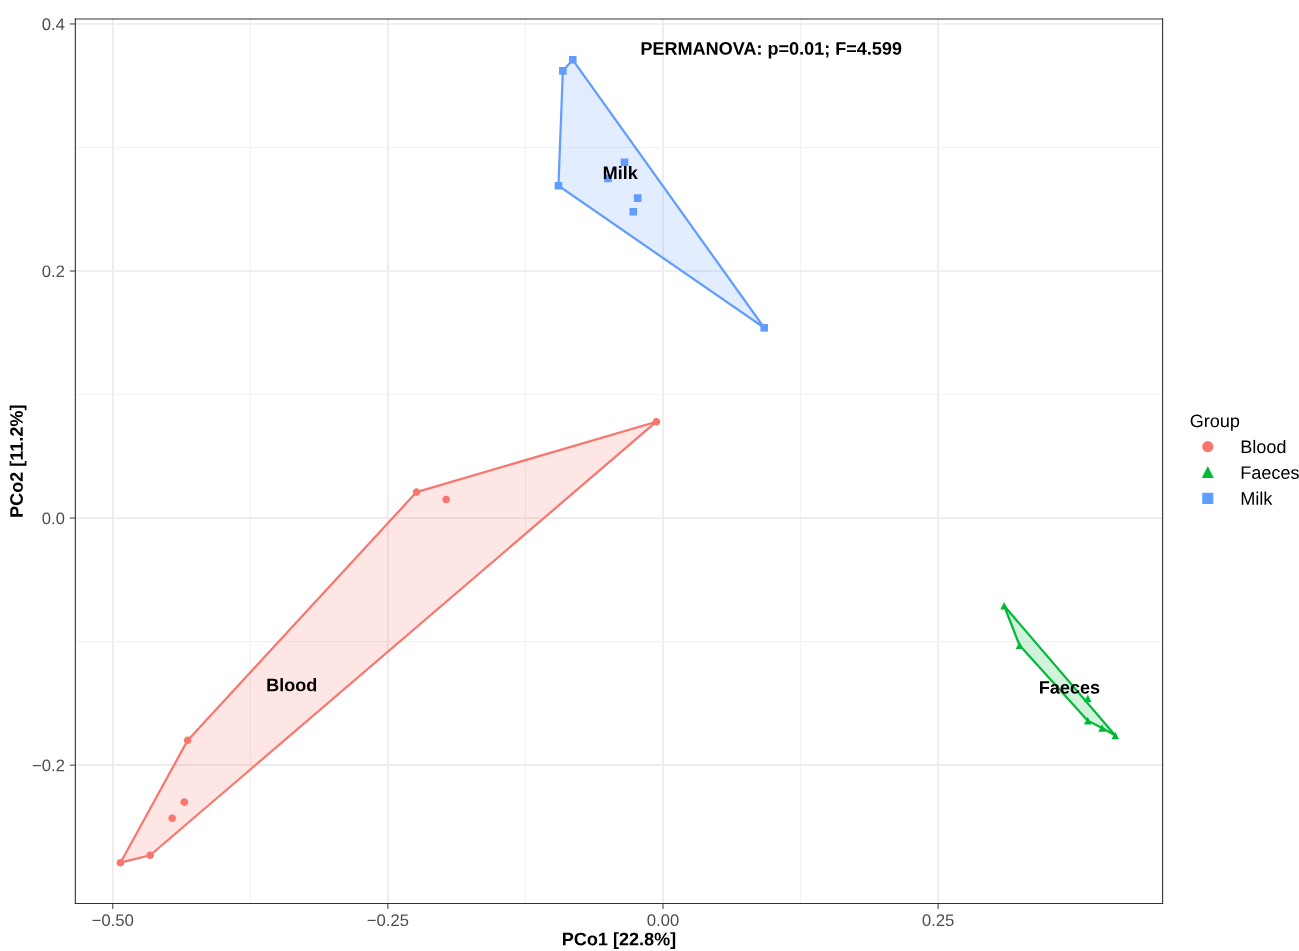 The image size is (1299, 951). What do you see at coordinates (18, 461) in the screenshot?
I see `y-axis-title: PCo2 [11.2%]` at bounding box center [18, 461].